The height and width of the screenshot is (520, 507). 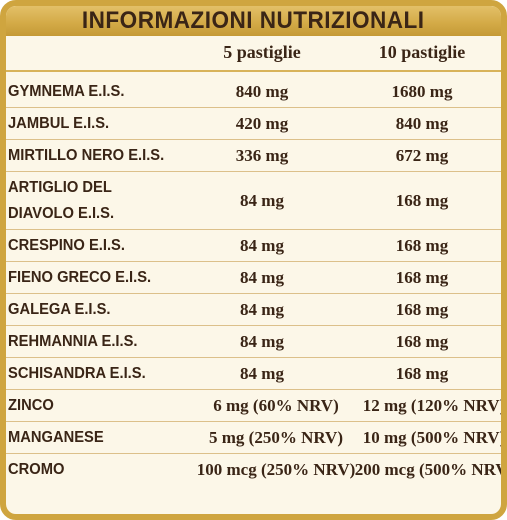 What do you see at coordinates (56, 437) in the screenshot?
I see `ingredient-name: MANGANESE` at bounding box center [56, 437].